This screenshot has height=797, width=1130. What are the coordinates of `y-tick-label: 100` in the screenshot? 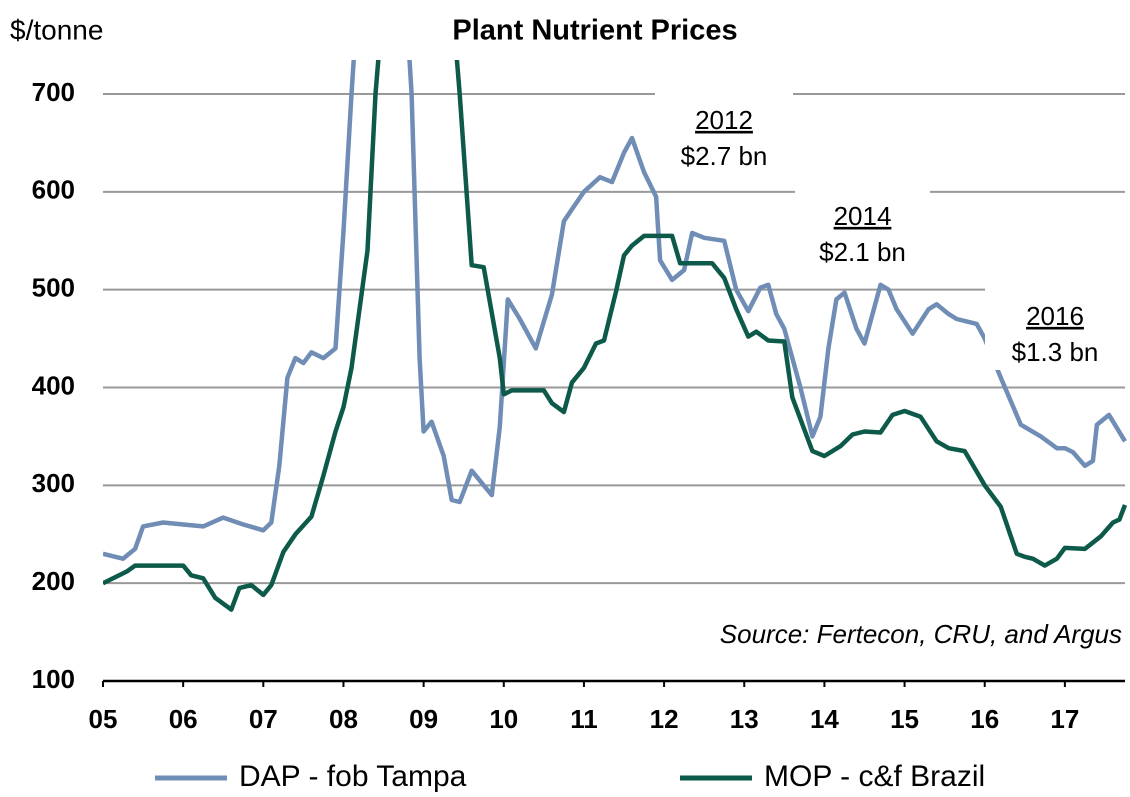 It's located at (53, 679).